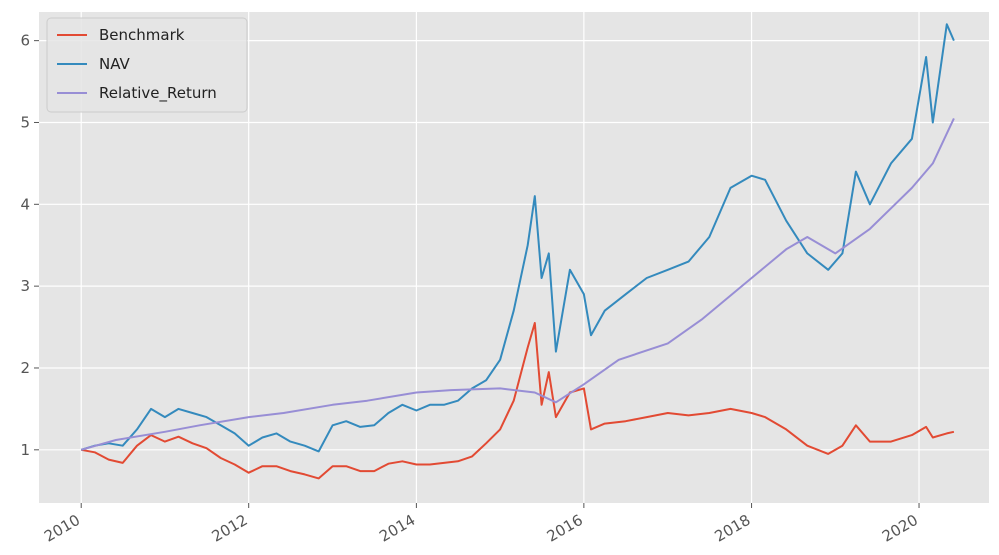 Image resolution: width=999 pixels, height=555 pixels. I want to click on y-tick-label: 3, so click(25, 286).